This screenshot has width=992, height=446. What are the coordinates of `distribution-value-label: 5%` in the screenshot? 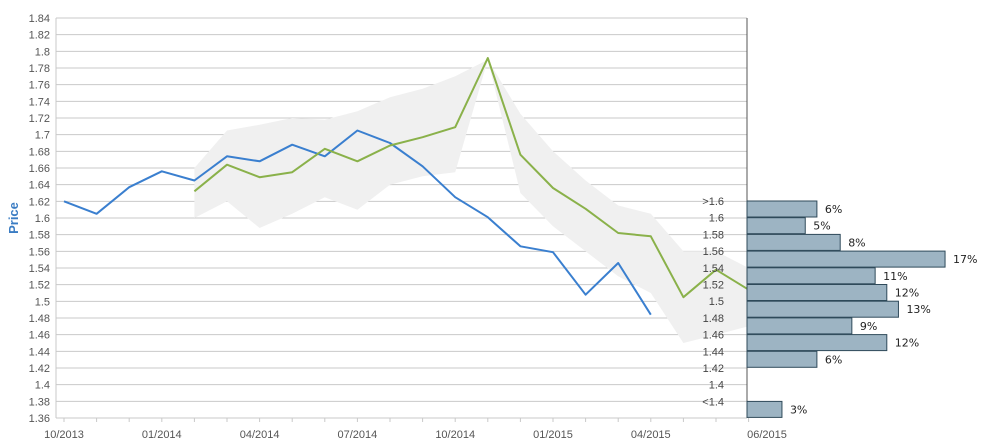 It's located at (821, 226).